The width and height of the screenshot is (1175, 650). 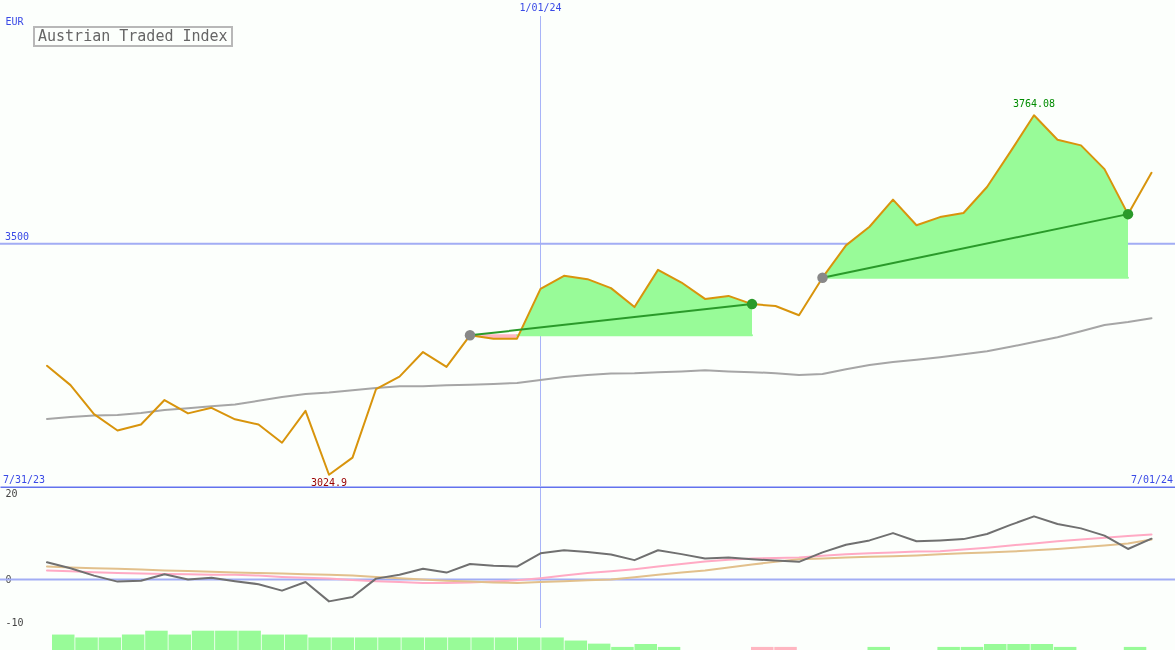 What do you see at coordinates (329, 482) in the screenshot?
I see `annotation: 3024.9` at bounding box center [329, 482].